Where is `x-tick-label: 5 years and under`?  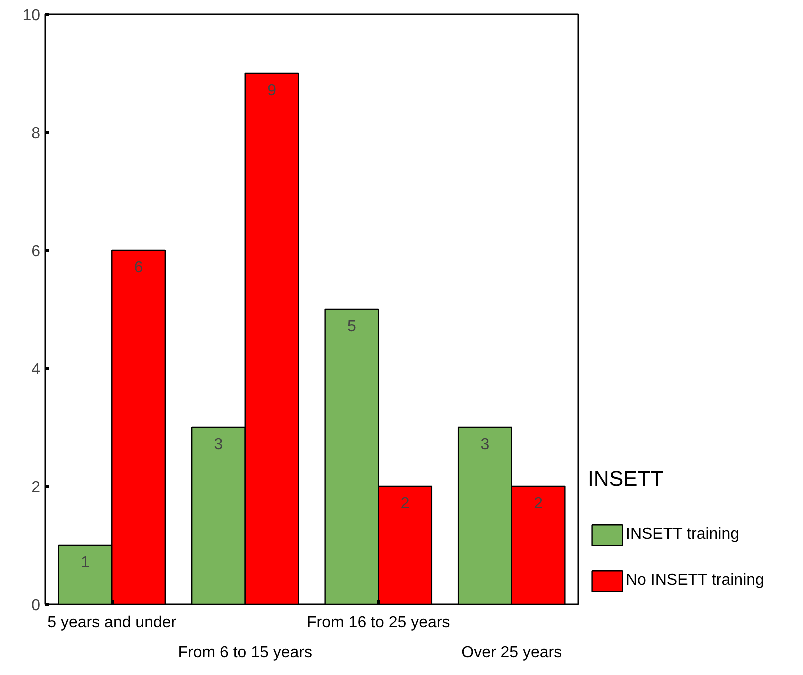 x-tick-label: 5 years and under is located at coordinates (113, 623).